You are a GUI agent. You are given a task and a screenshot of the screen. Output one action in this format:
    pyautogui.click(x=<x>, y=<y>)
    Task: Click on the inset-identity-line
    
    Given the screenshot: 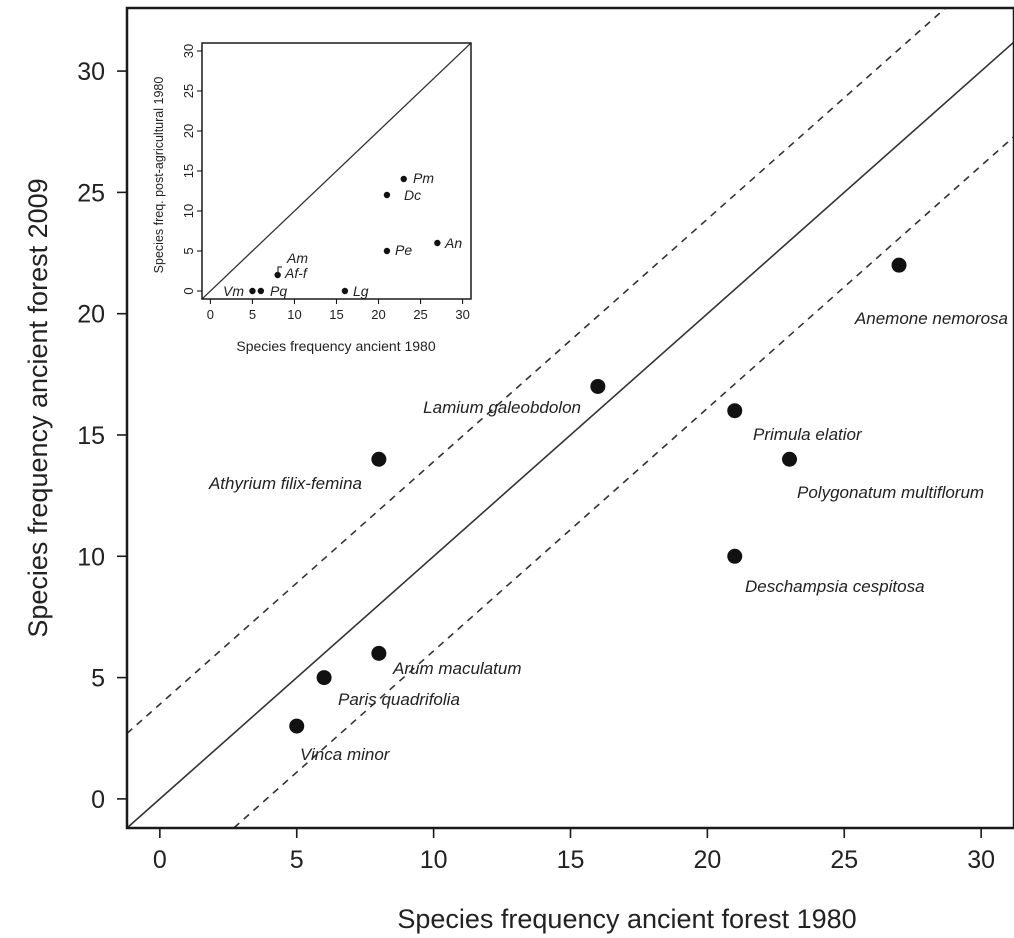 What is the action you would take?
    pyautogui.click(x=336, y=171)
    